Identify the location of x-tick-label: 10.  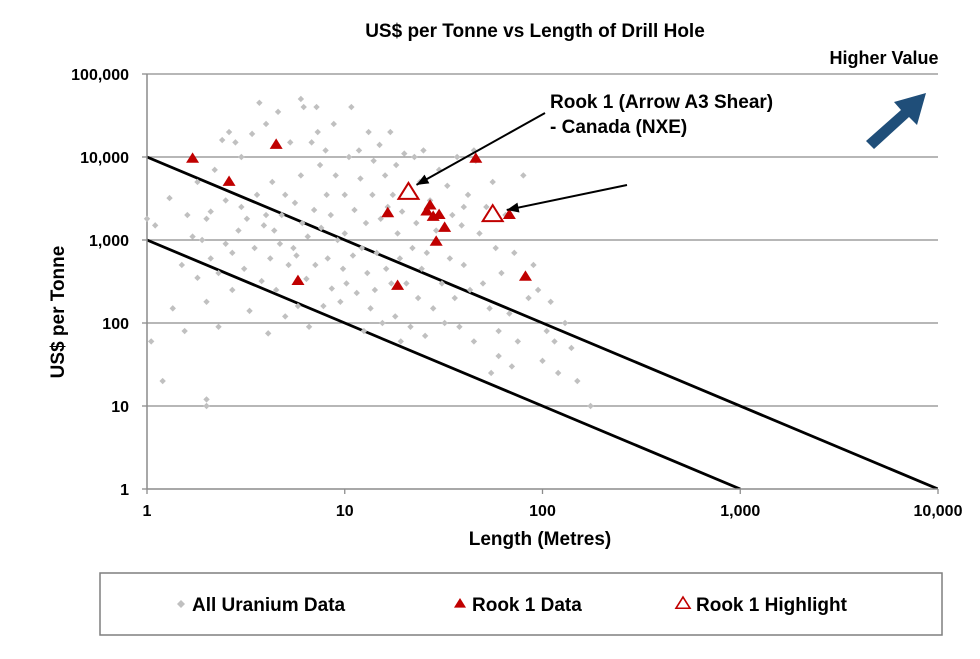
(345, 511).